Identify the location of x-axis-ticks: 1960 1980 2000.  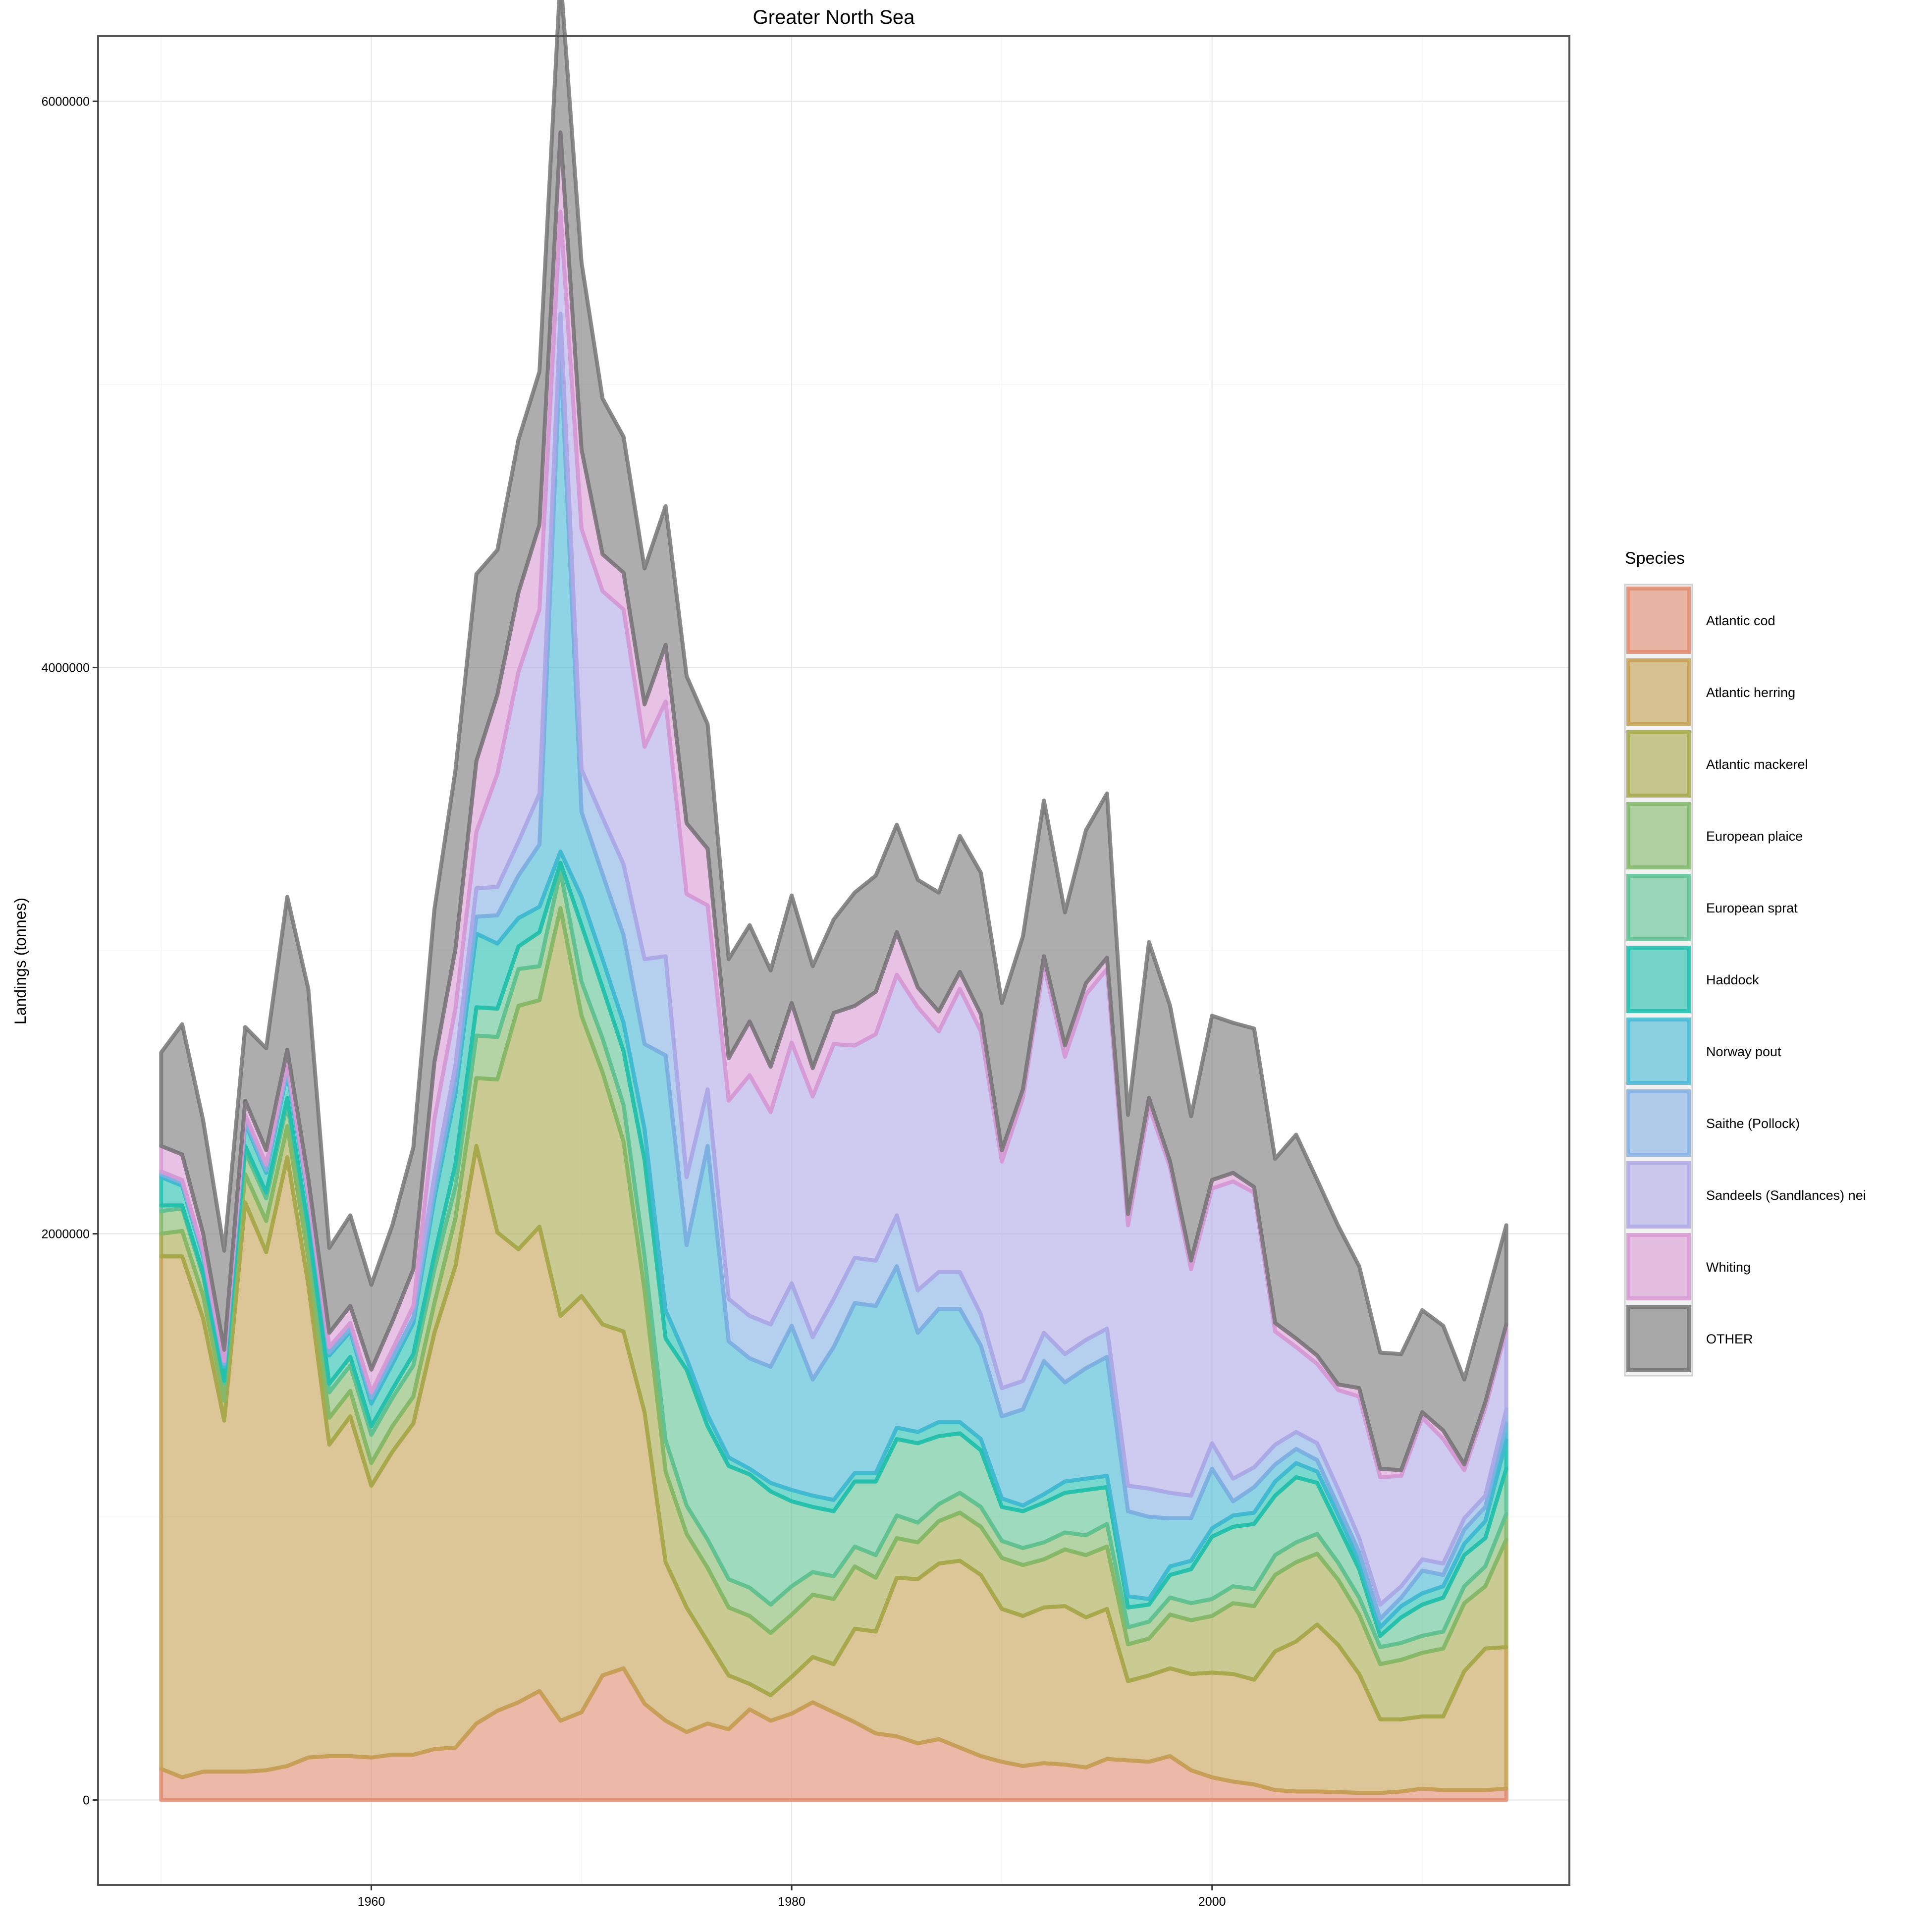
(792, 1897).